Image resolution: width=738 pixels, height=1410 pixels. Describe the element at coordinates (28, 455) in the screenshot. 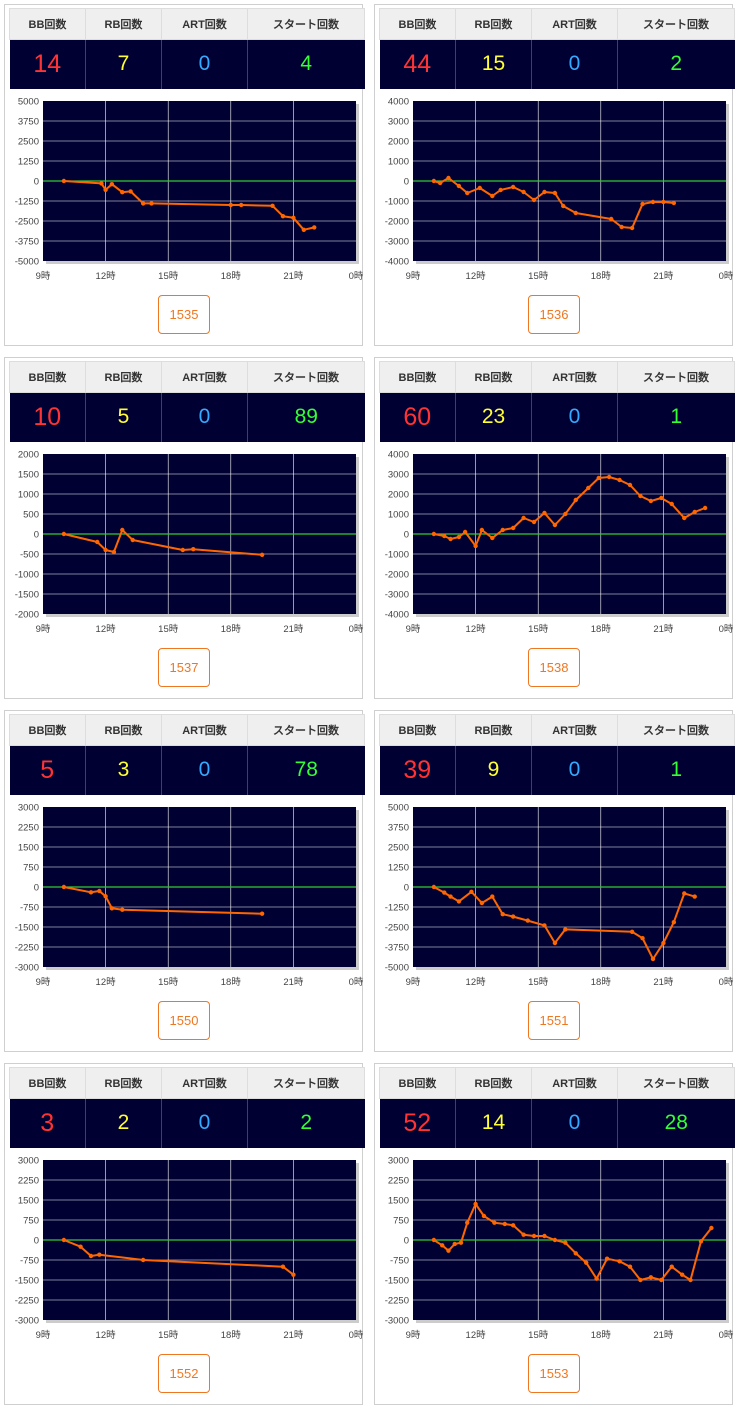

I see `y-tick-label: 2000` at that location.